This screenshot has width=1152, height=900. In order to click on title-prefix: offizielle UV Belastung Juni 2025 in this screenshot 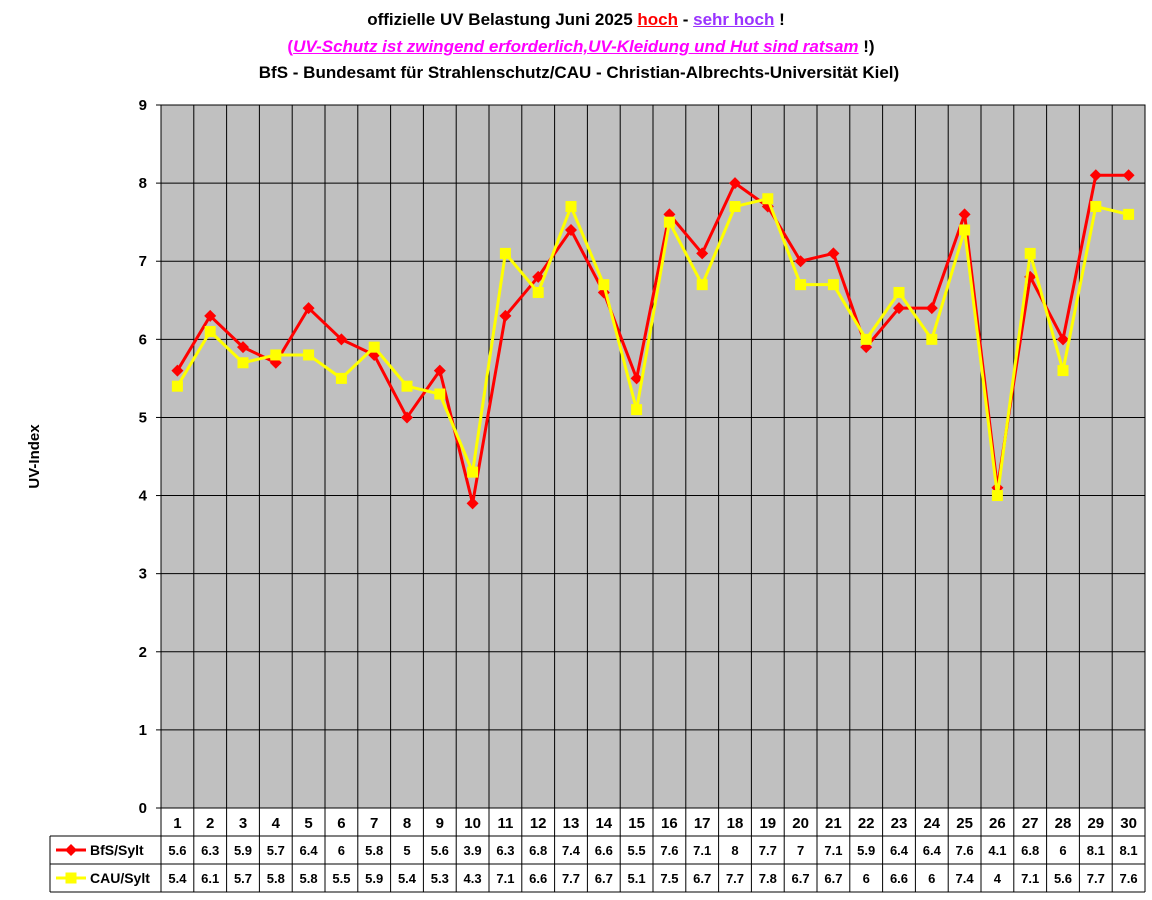, I will do `click(502, 19)`.